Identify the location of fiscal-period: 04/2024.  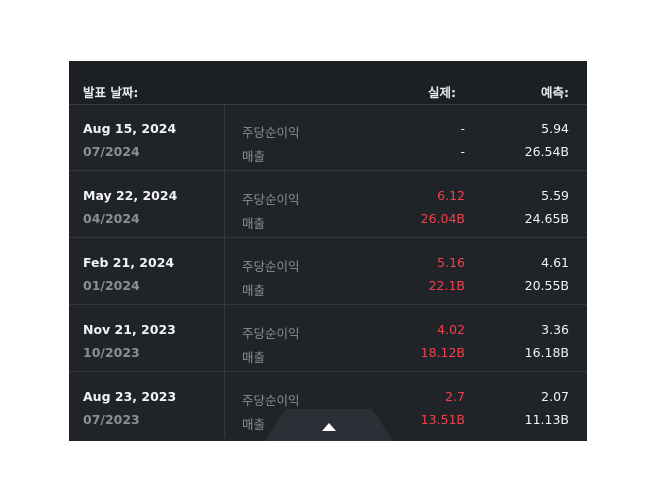
(111, 218).